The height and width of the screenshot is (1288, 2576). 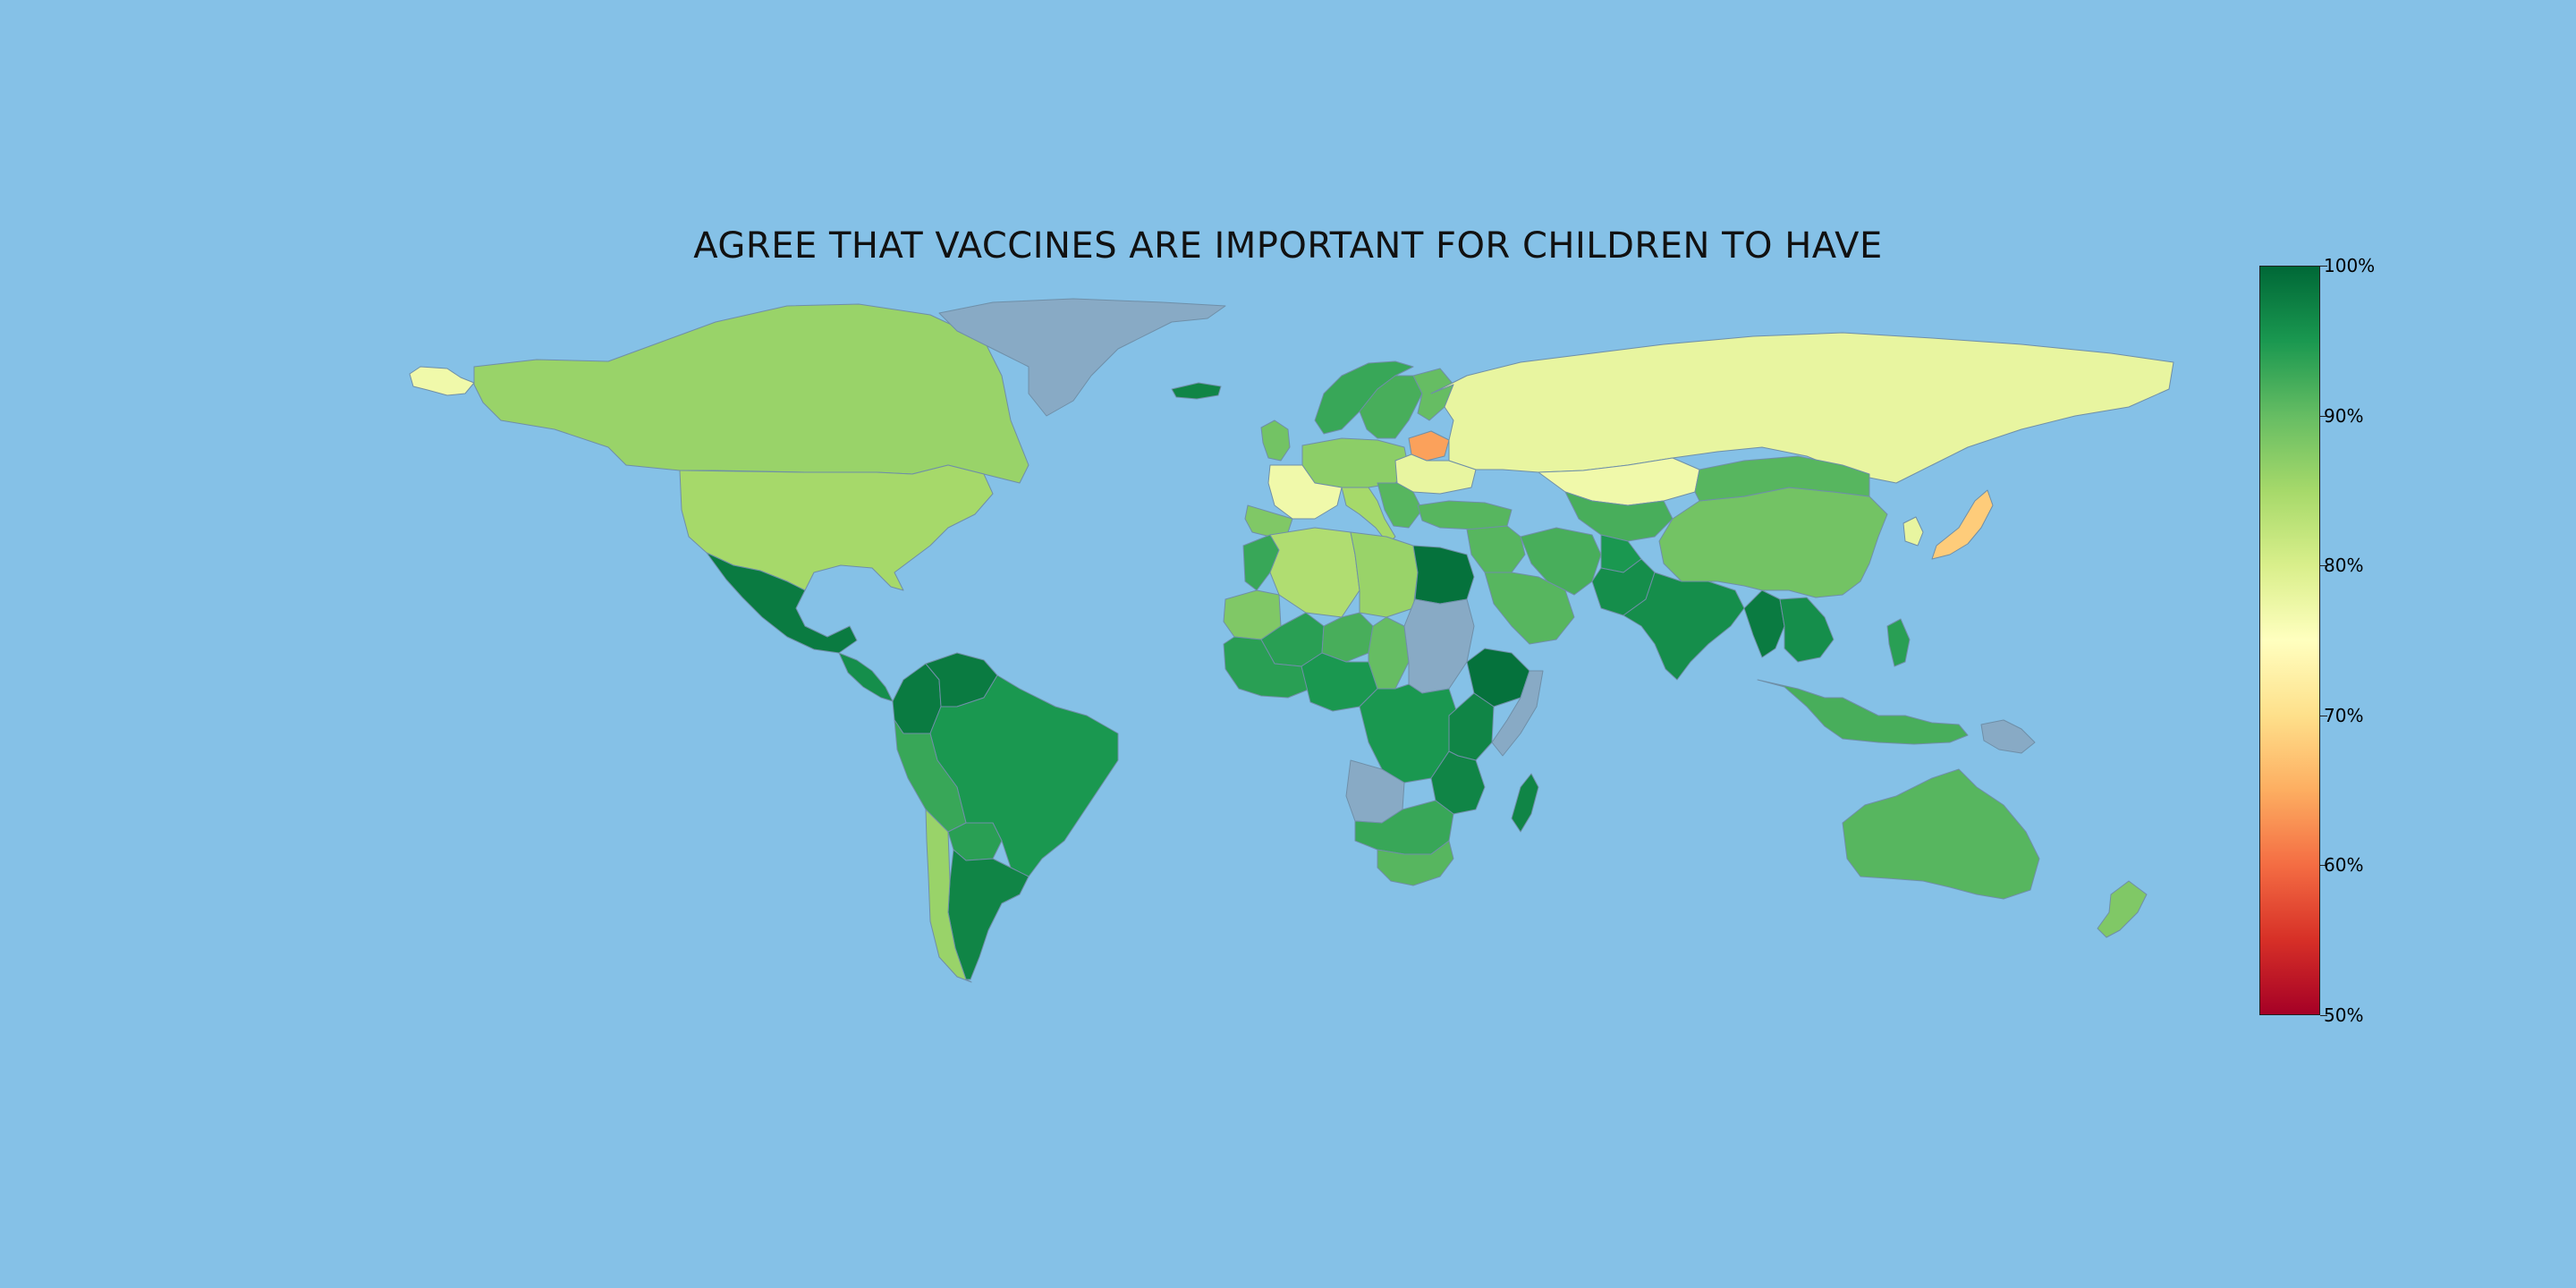 What do you see at coordinates (1898, 642) in the screenshot?
I see `region-philippines` at bounding box center [1898, 642].